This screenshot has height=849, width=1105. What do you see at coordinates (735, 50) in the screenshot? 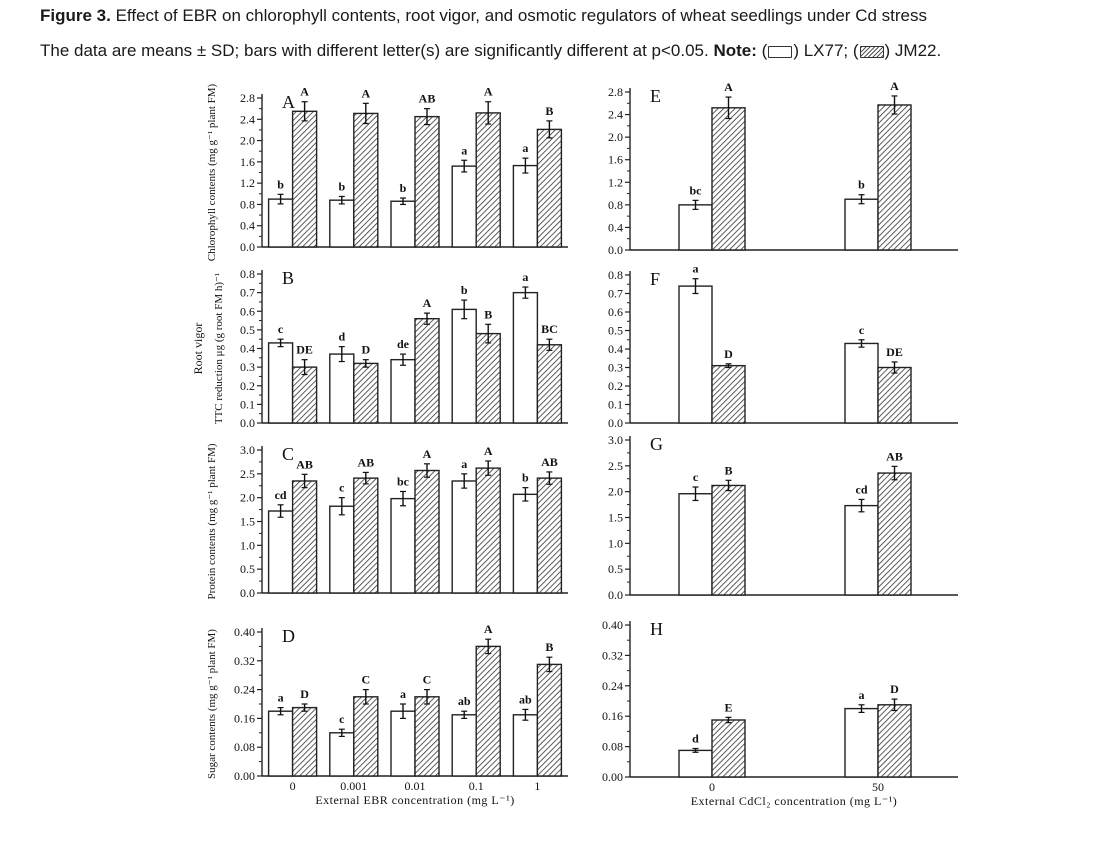
I see `note-label: Note:` at bounding box center [735, 50].